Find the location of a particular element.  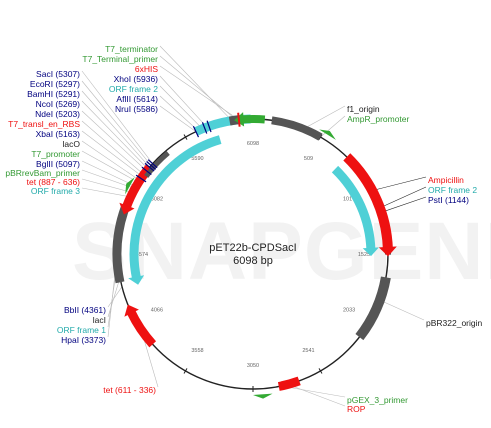

label-xhoi: XhoI (5936) is located at coordinates (136, 79).